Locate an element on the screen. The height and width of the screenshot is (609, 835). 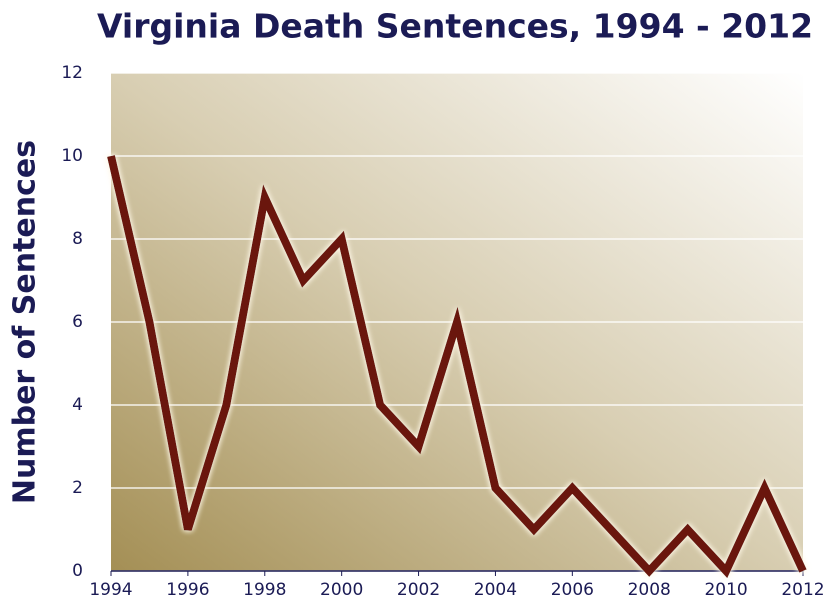
y-tick-label: 12 is located at coordinates (72, 73).